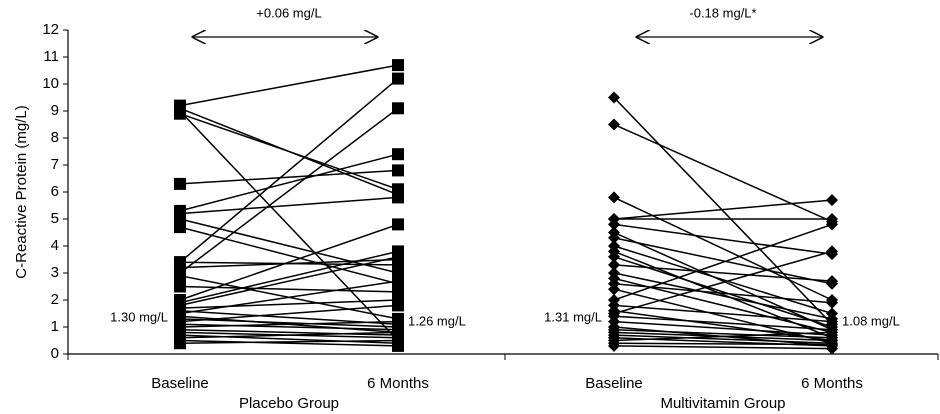 This screenshot has width=940, height=414. What do you see at coordinates (722, 12) in the screenshot?
I see `change-label: -0.18 mg/L*` at bounding box center [722, 12].